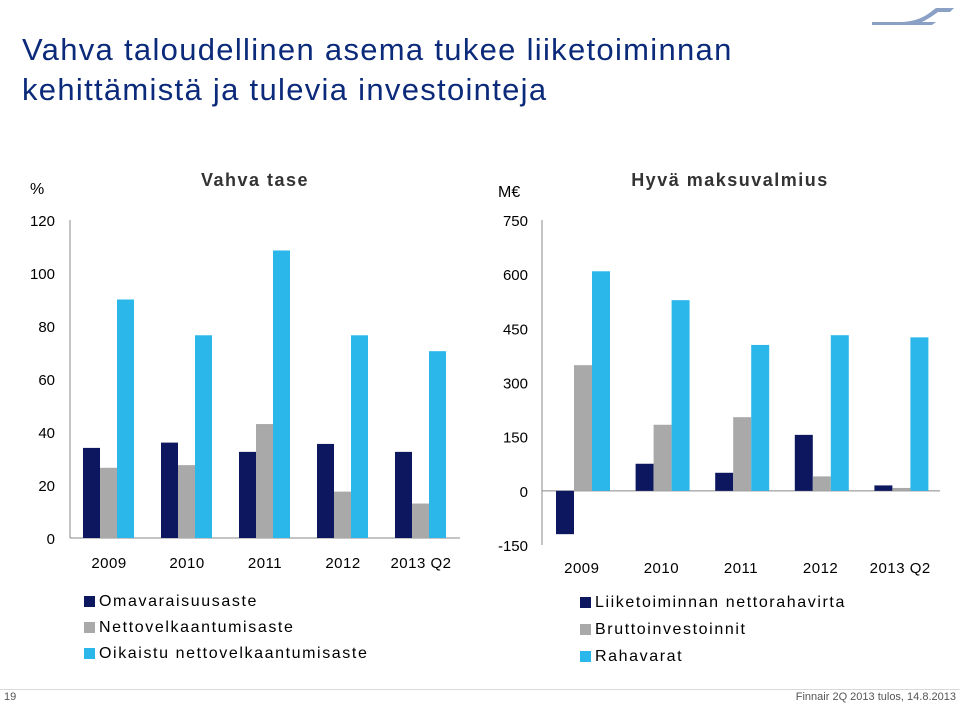 This screenshot has height=705, width=960. Describe the element at coordinates (46, 433) in the screenshot. I see `y-tick-label-2: 40` at that location.